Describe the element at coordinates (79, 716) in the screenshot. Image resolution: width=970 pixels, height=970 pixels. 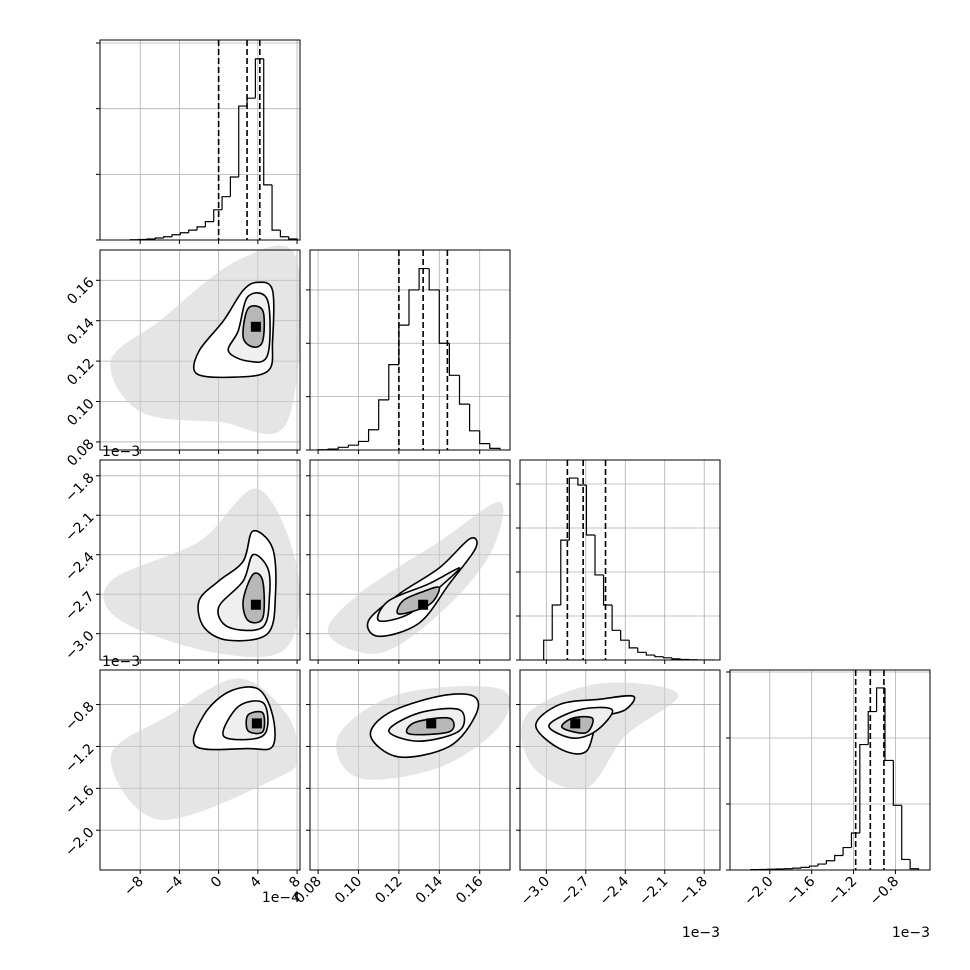
I see `y-tick-label: −0.8` at that location.